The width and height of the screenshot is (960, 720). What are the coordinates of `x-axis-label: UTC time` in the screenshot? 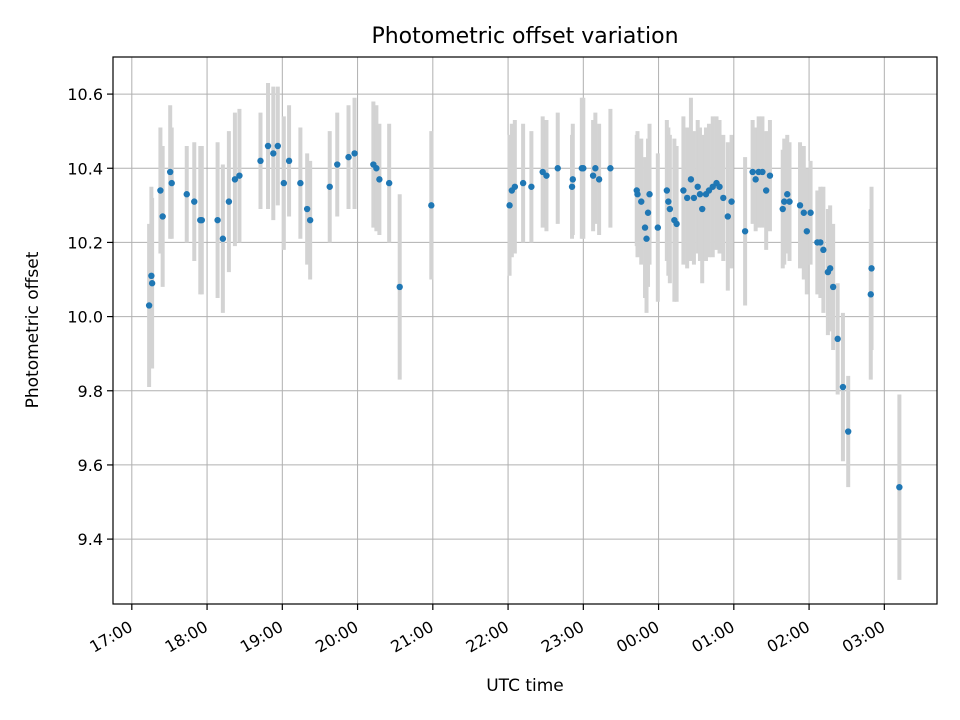 It's located at (525, 686).